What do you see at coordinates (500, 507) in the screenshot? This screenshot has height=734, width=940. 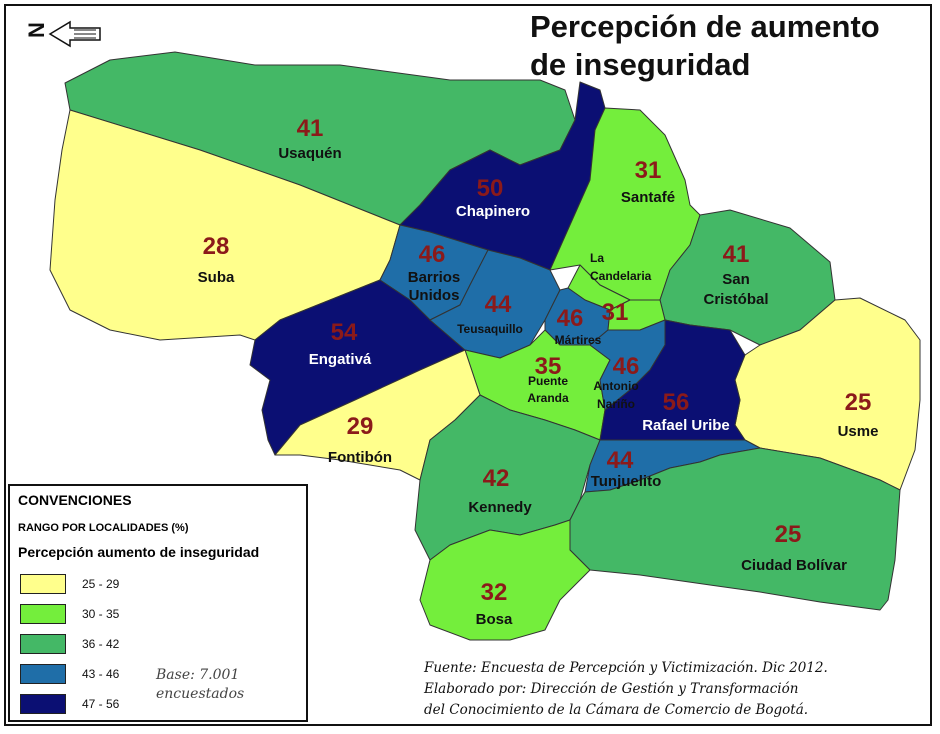 I see `label-kennedy: Kennedy` at bounding box center [500, 507].